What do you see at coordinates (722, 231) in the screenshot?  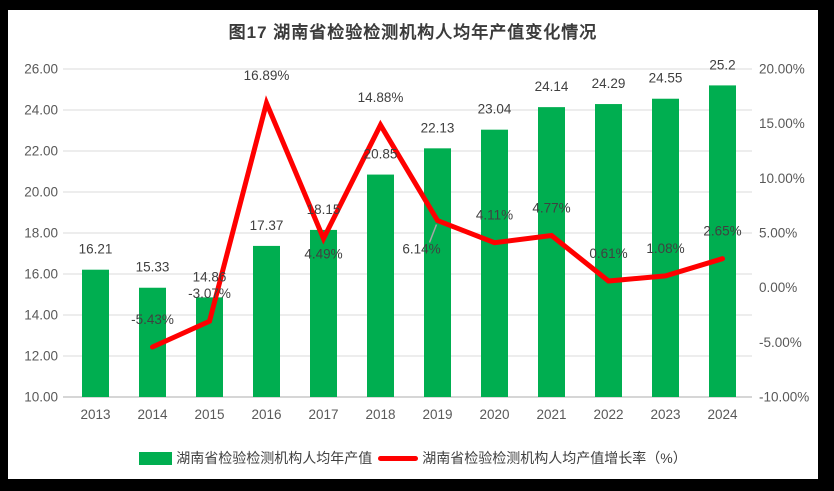 I see `growth-rate-label: 2.65%` at bounding box center [722, 231].